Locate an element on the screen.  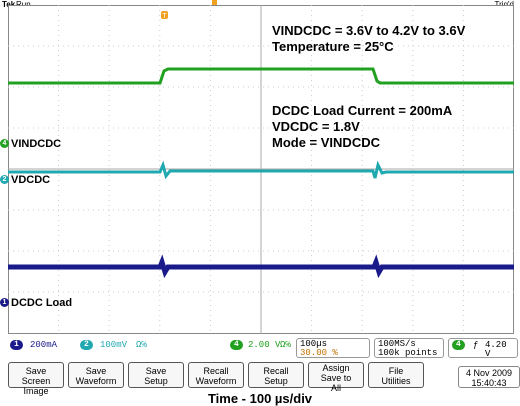
scope-header: Tek Run Trig'd is located at coordinates (260, 4).